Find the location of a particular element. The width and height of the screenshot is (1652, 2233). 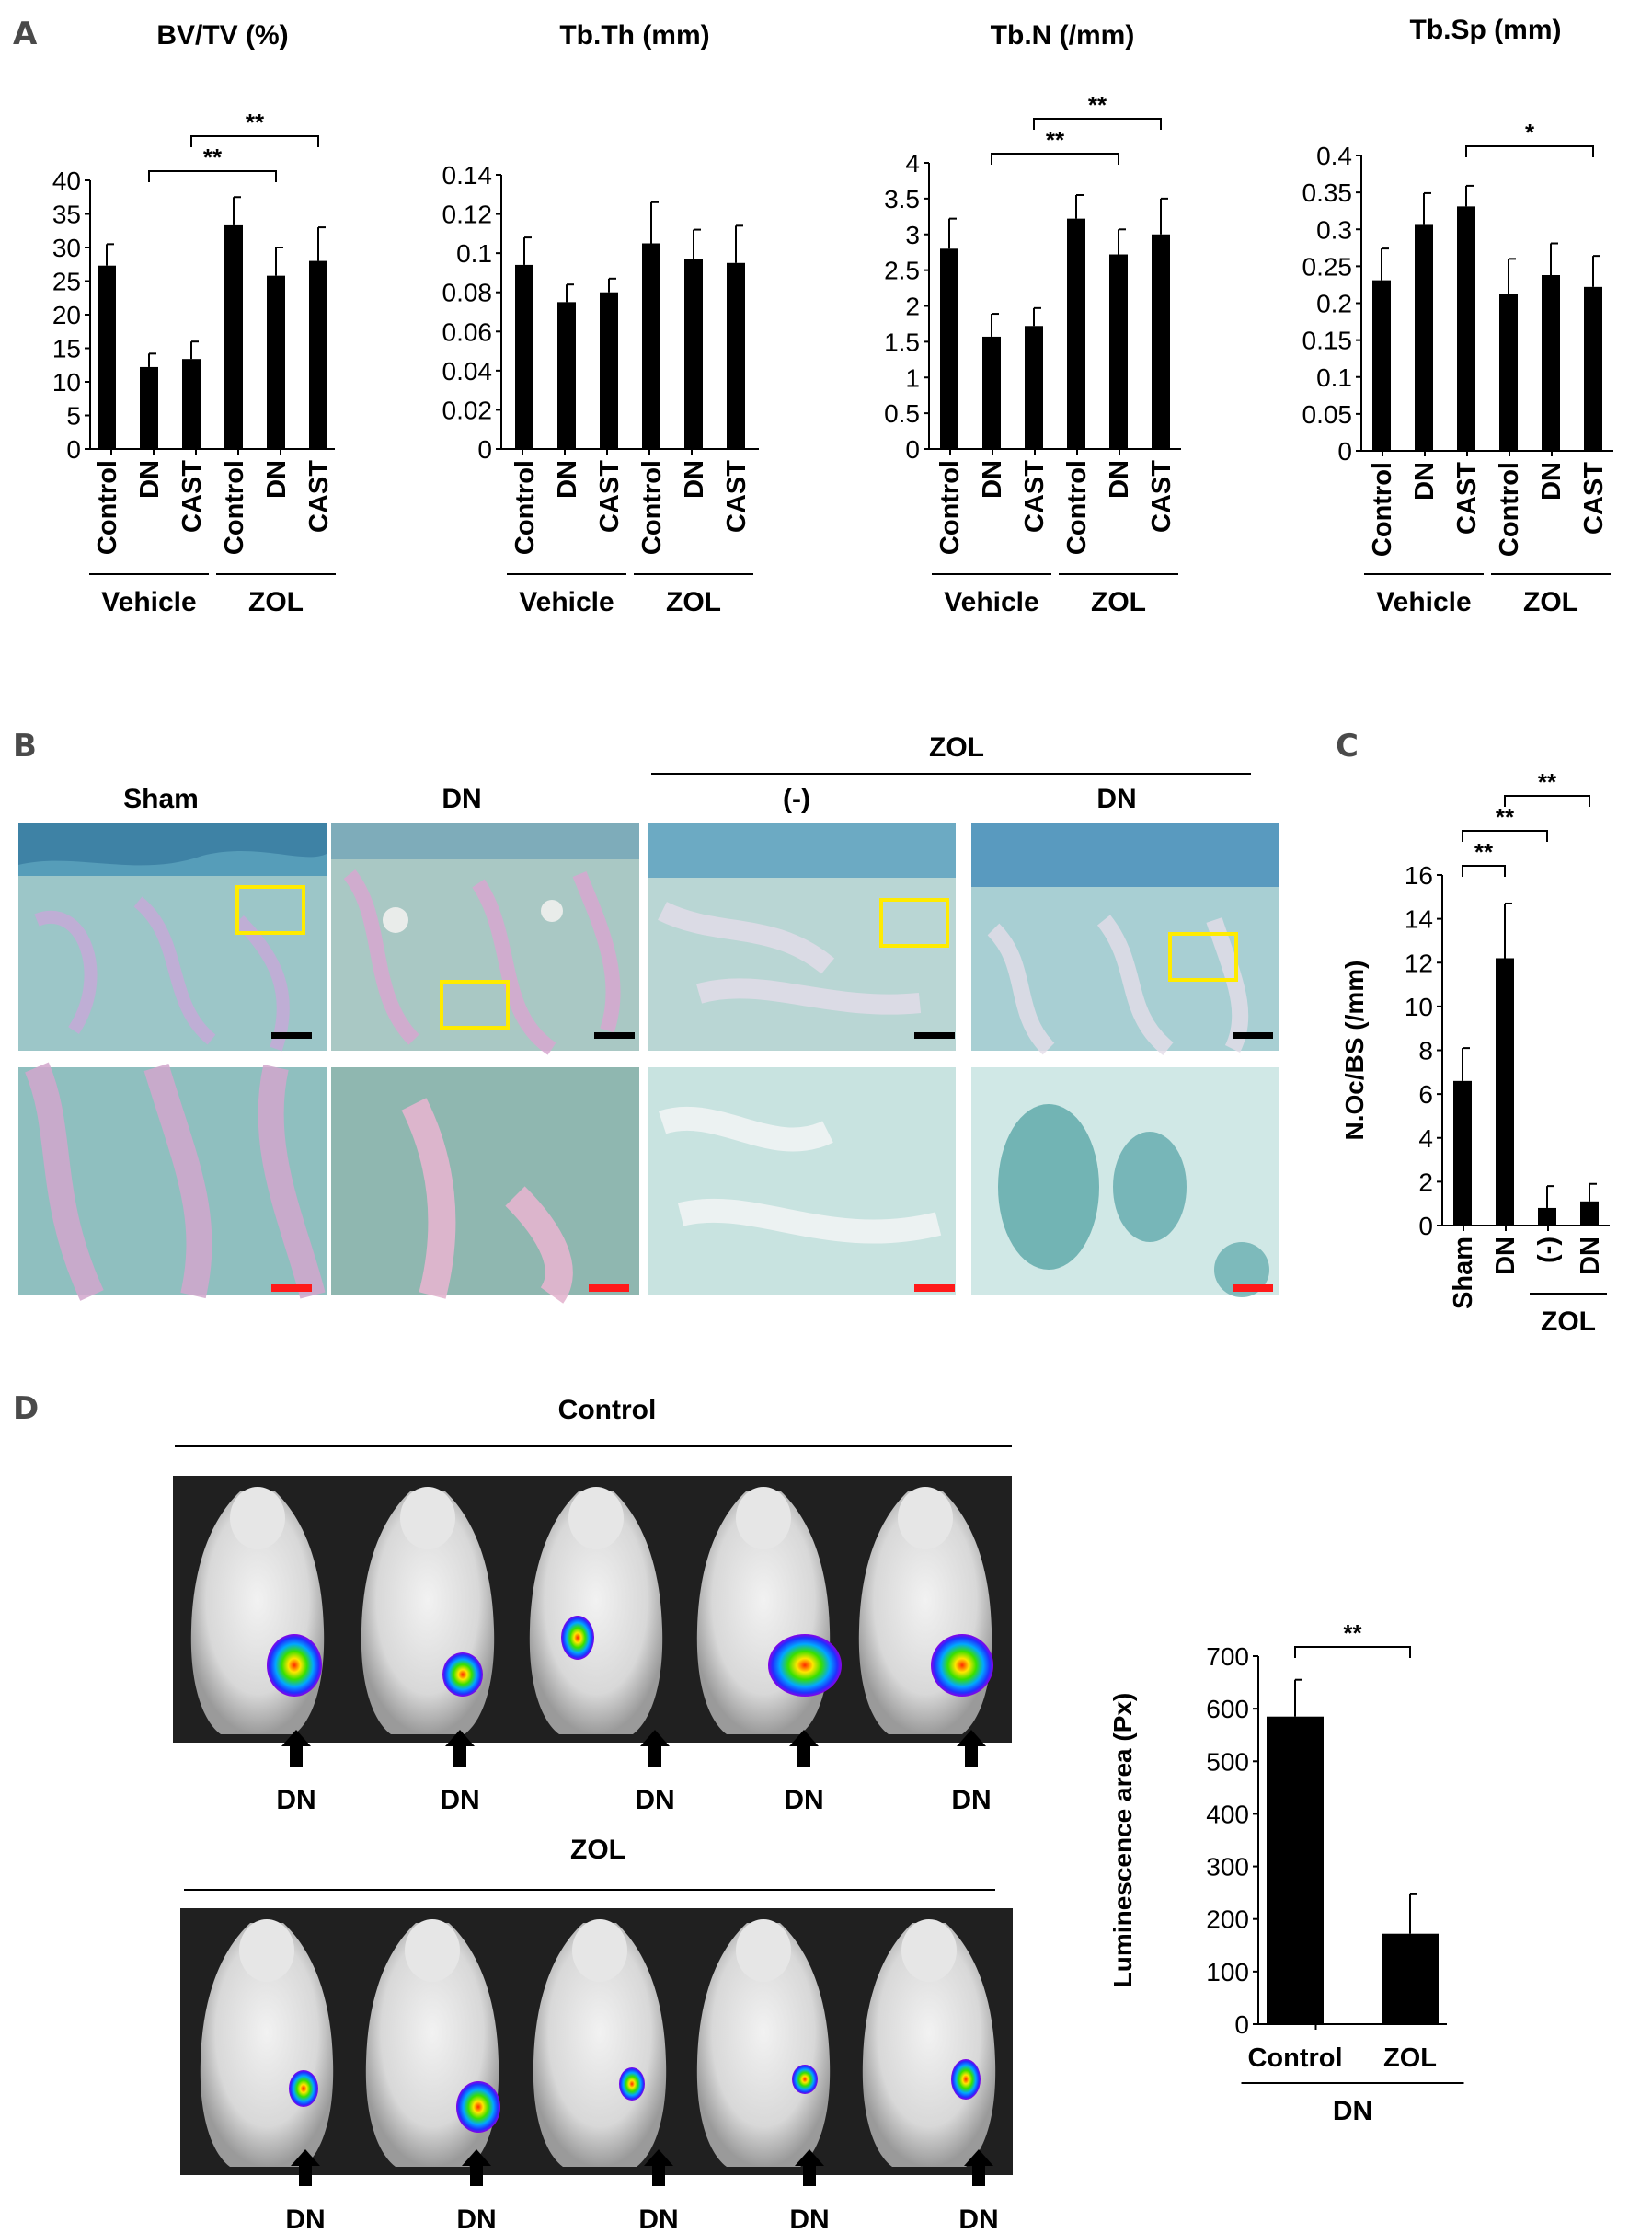

mouse-image is located at coordinates (769, 1610).